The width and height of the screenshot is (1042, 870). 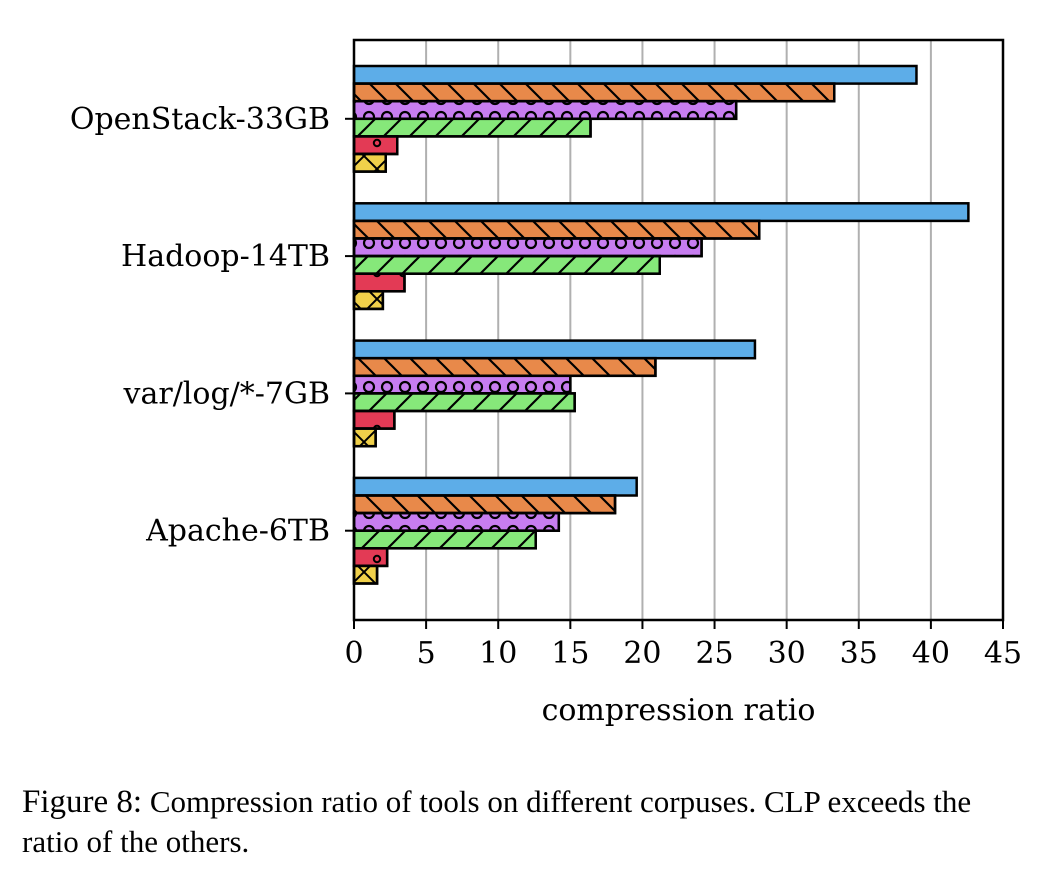 I want to click on bar-apache-6tb-series-5-hatch, so click(x=370, y=557).